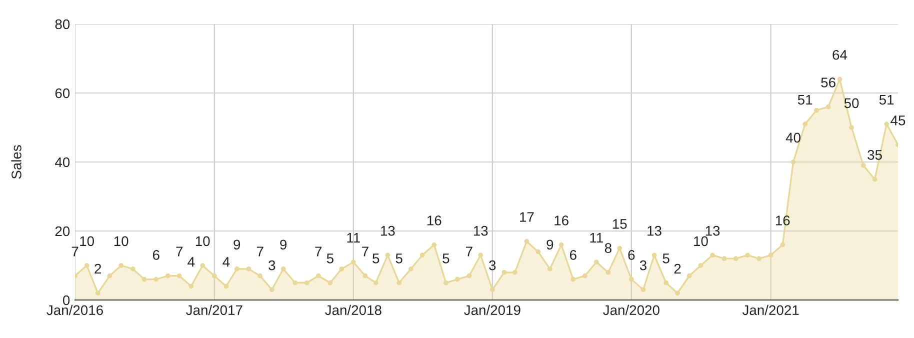 This screenshot has height=338, width=914. Describe the element at coordinates (62, 93) in the screenshot. I see `y-tick-label: 60` at that location.